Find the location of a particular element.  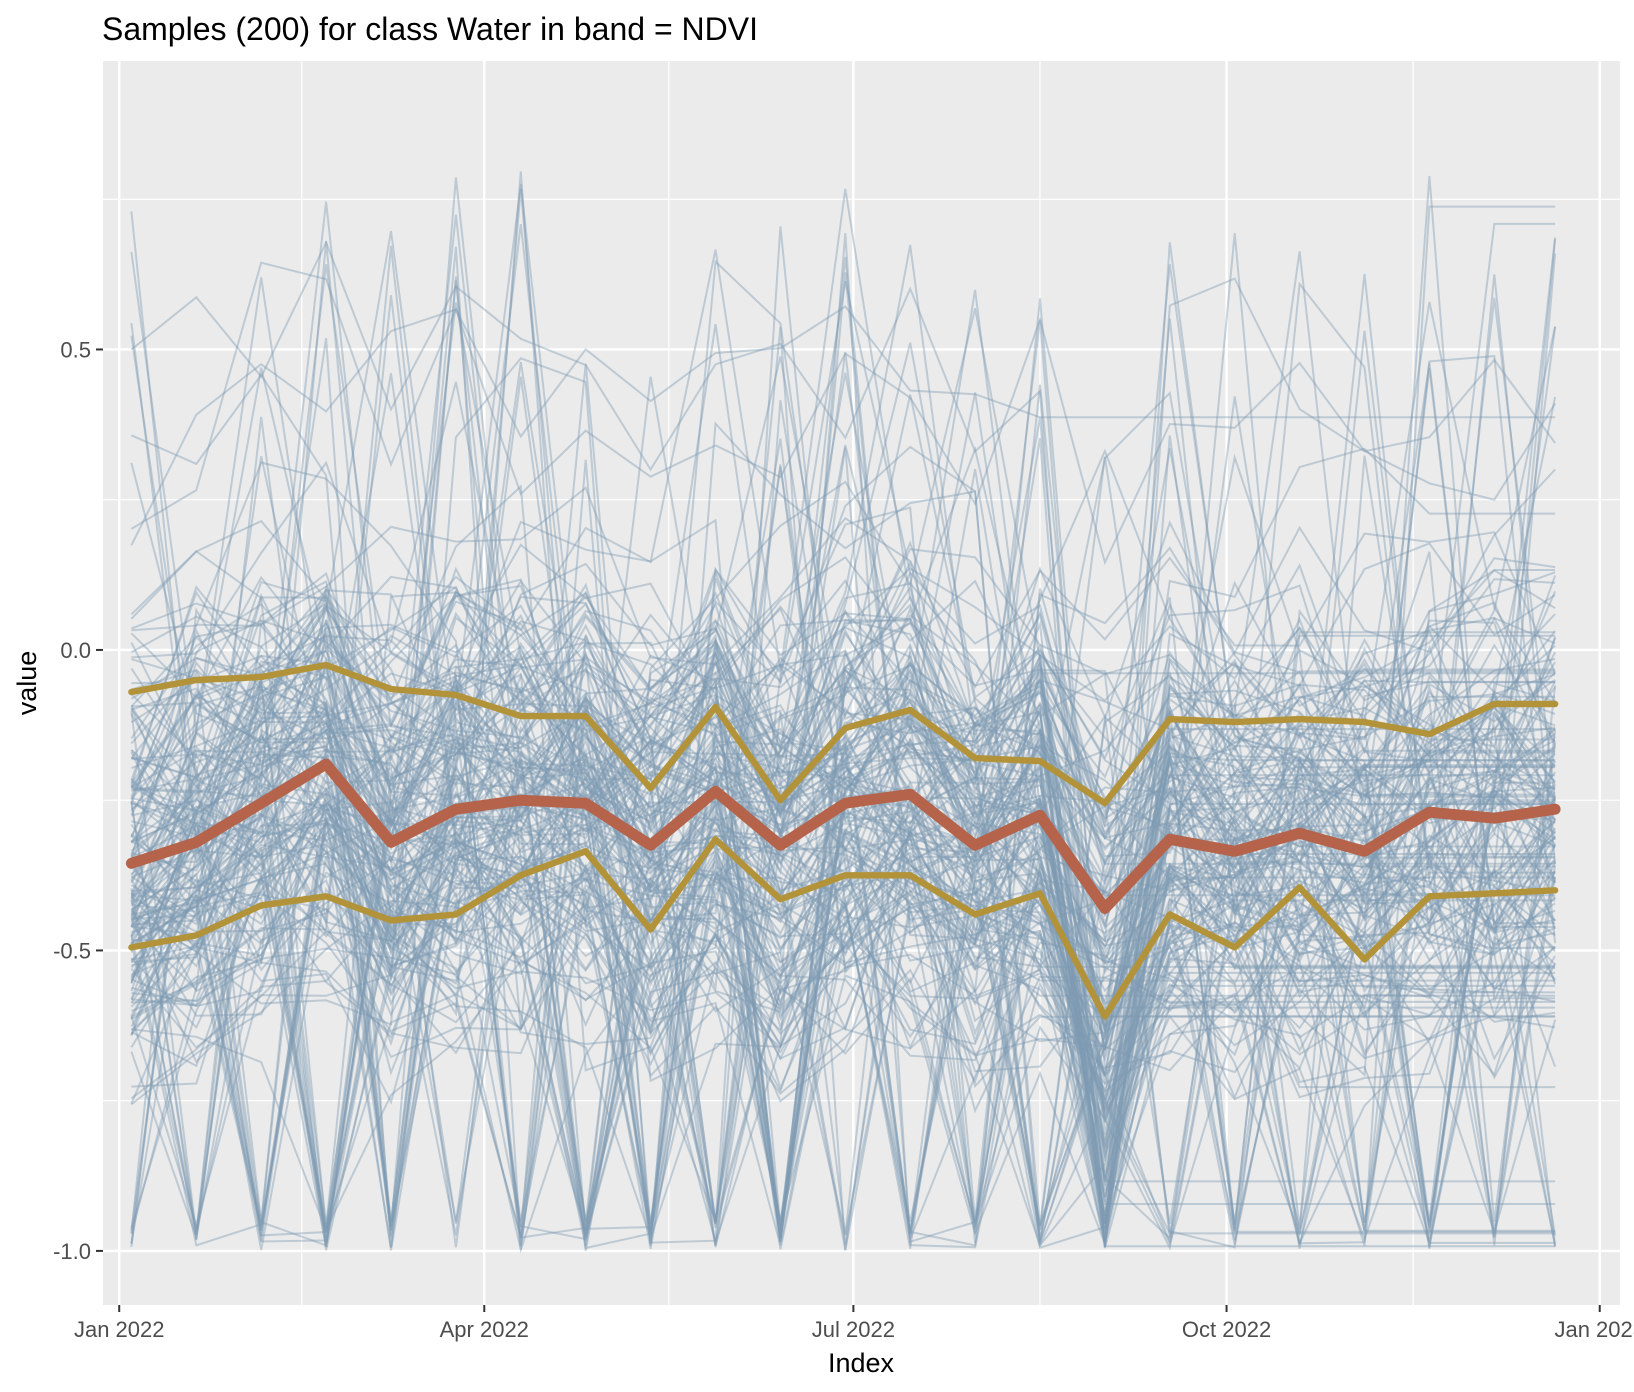

y-tick-label: -0.5 is located at coordinates (72, 950).